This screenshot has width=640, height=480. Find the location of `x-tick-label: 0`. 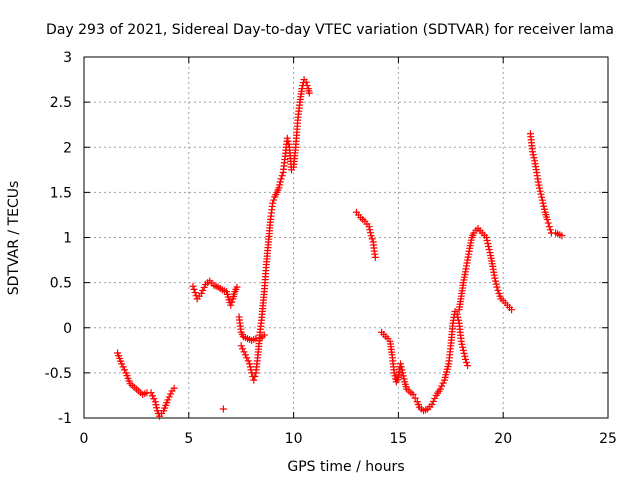

x-tick-label: 0 is located at coordinates (84, 439).